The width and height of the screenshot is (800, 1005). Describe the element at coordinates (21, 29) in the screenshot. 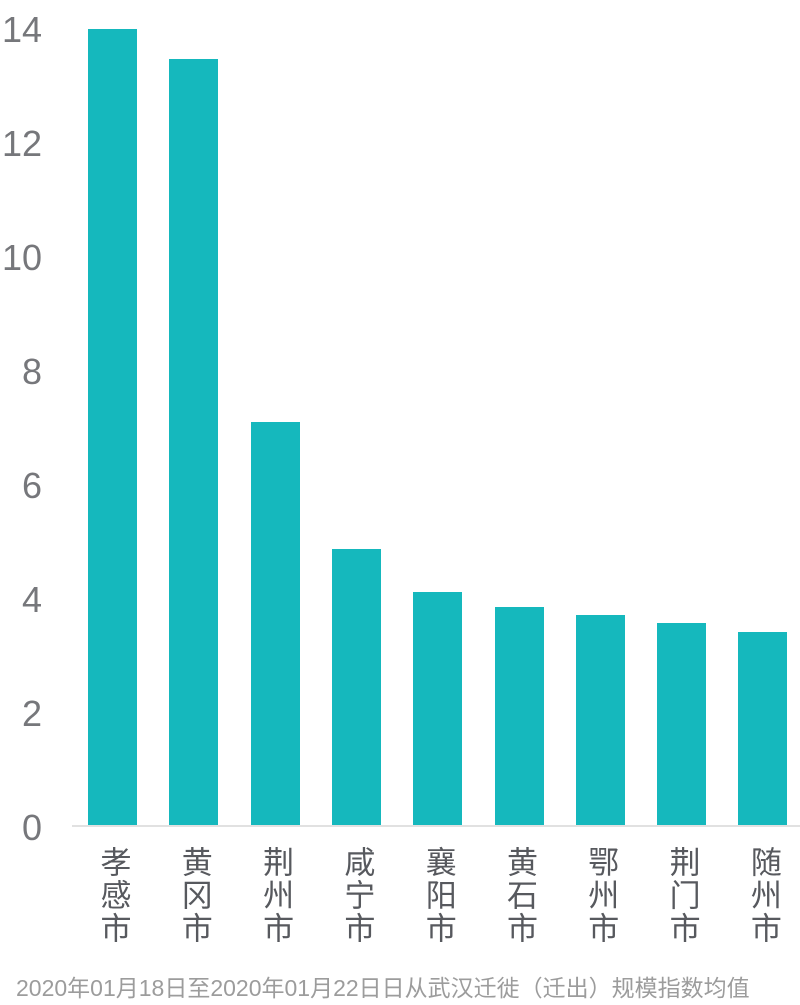

I see `y-tick-label: 14` at that location.